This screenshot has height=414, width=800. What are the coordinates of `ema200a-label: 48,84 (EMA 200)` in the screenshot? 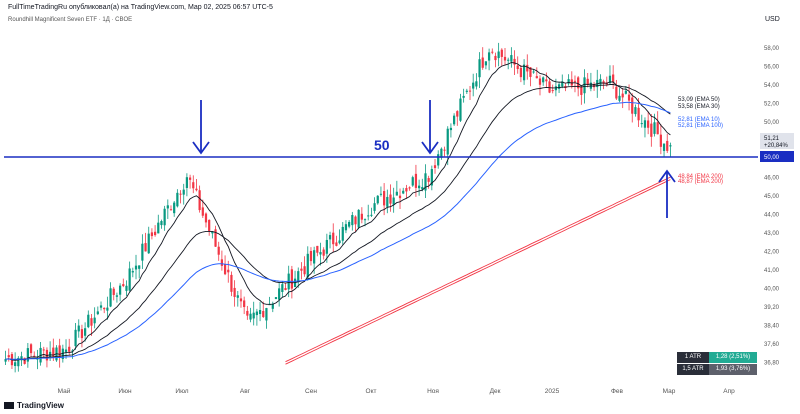 It's located at (700, 177).